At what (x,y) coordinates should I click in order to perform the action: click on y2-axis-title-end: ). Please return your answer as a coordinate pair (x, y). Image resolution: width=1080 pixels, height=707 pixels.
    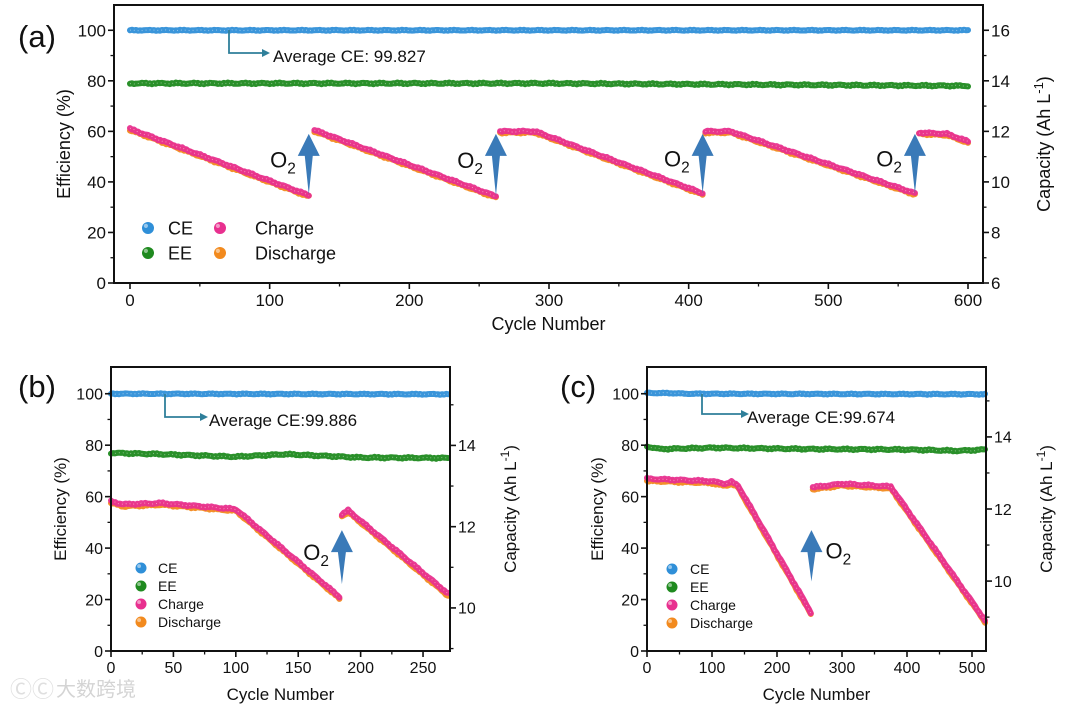
    Looking at the image, I should click on (1046, 448).